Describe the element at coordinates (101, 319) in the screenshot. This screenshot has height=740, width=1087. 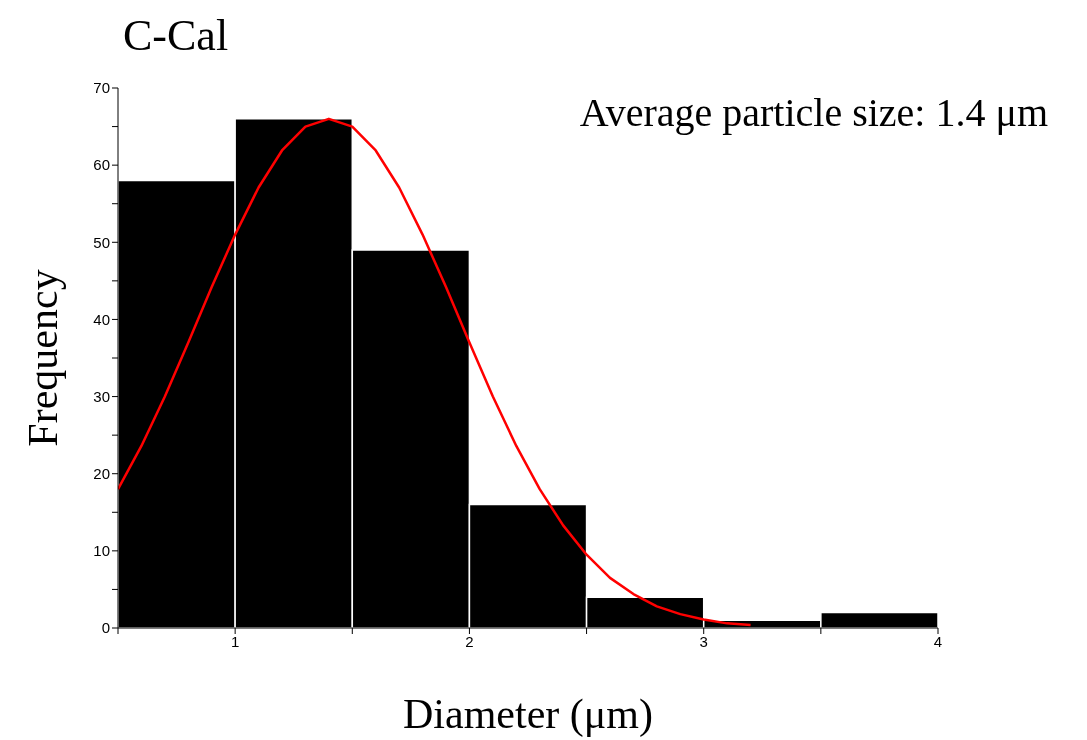
I see `y-tick-label: 40` at that location.